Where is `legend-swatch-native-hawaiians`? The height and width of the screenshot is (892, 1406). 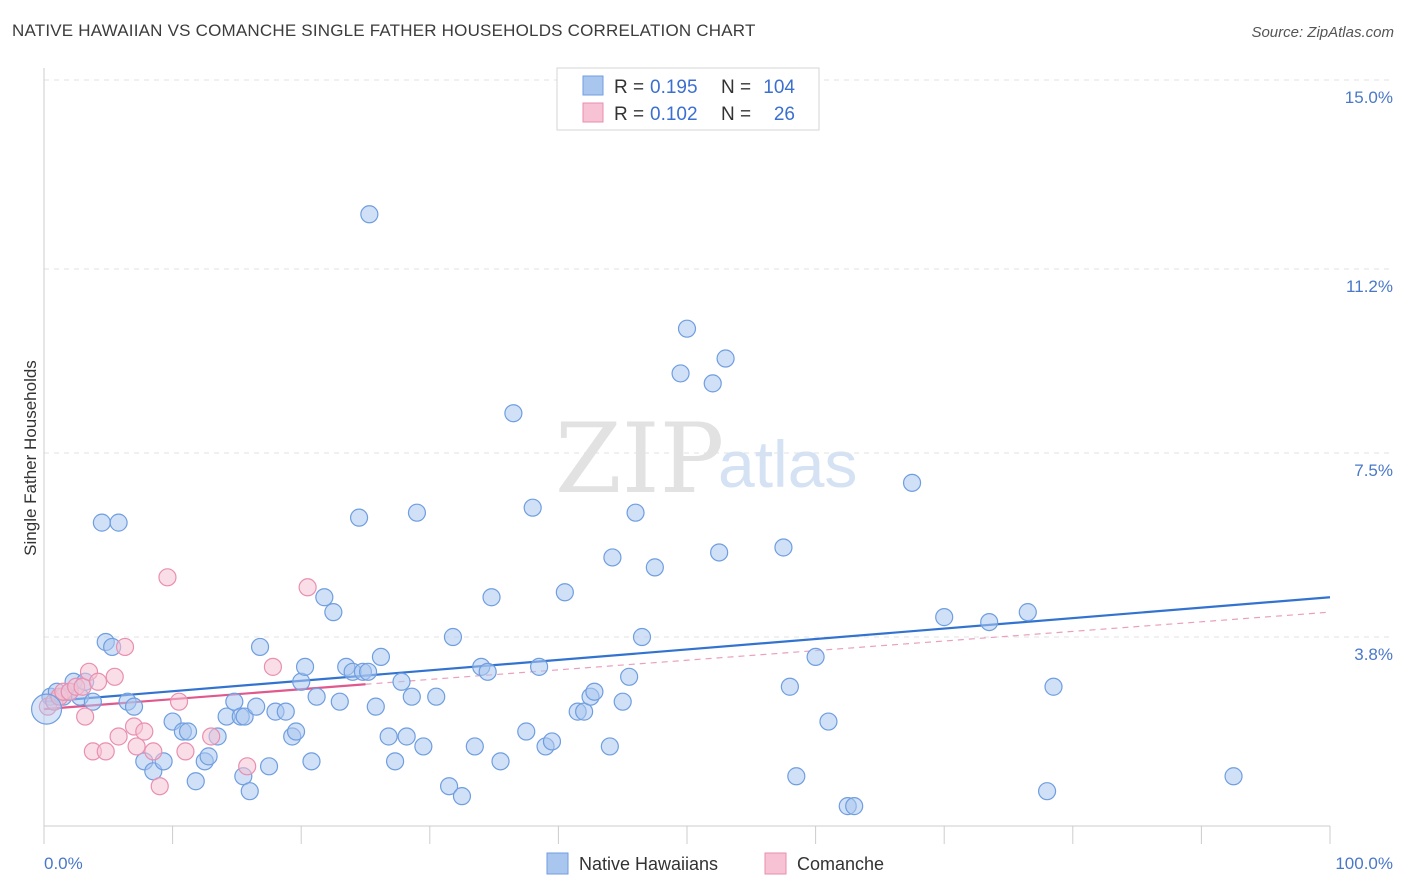
legend-swatch-native-hawaiians is located at coordinates (593, 85).